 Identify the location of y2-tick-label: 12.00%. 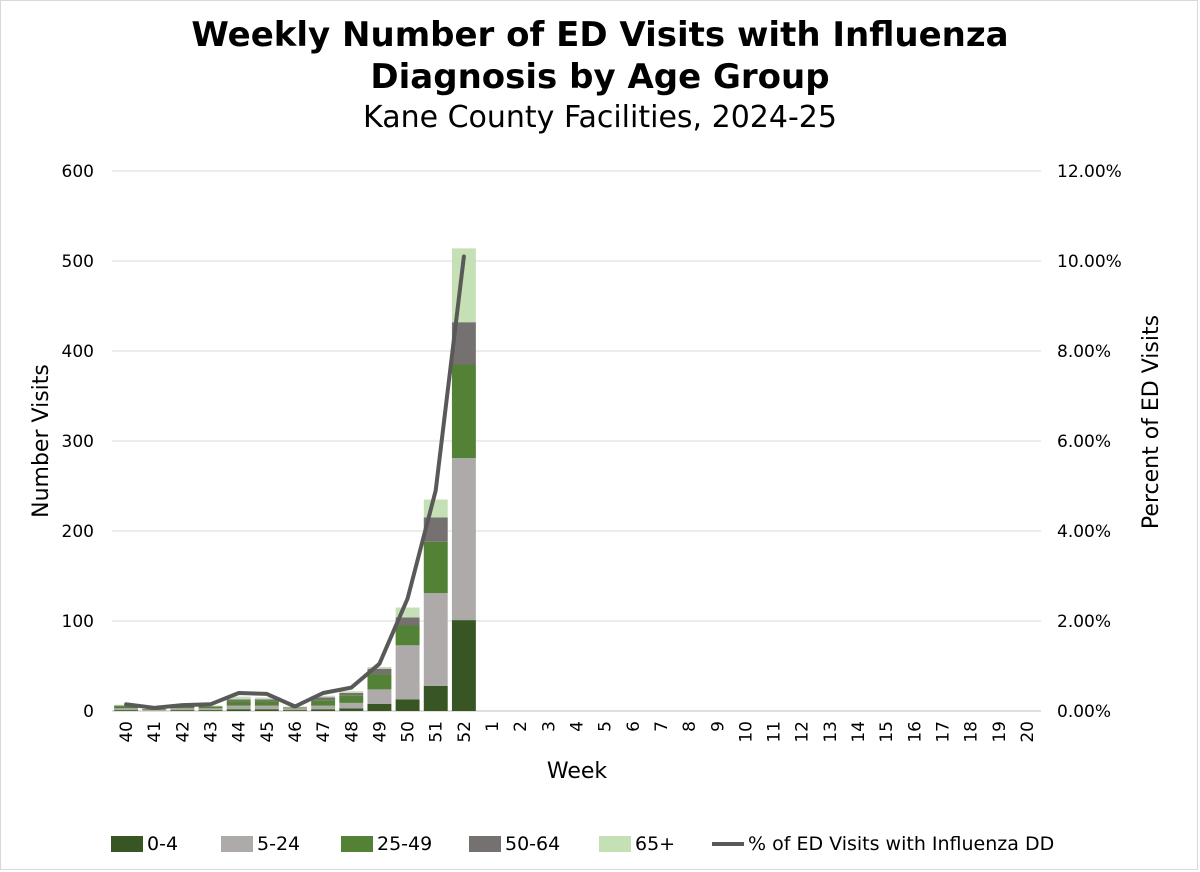
(1089, 172).